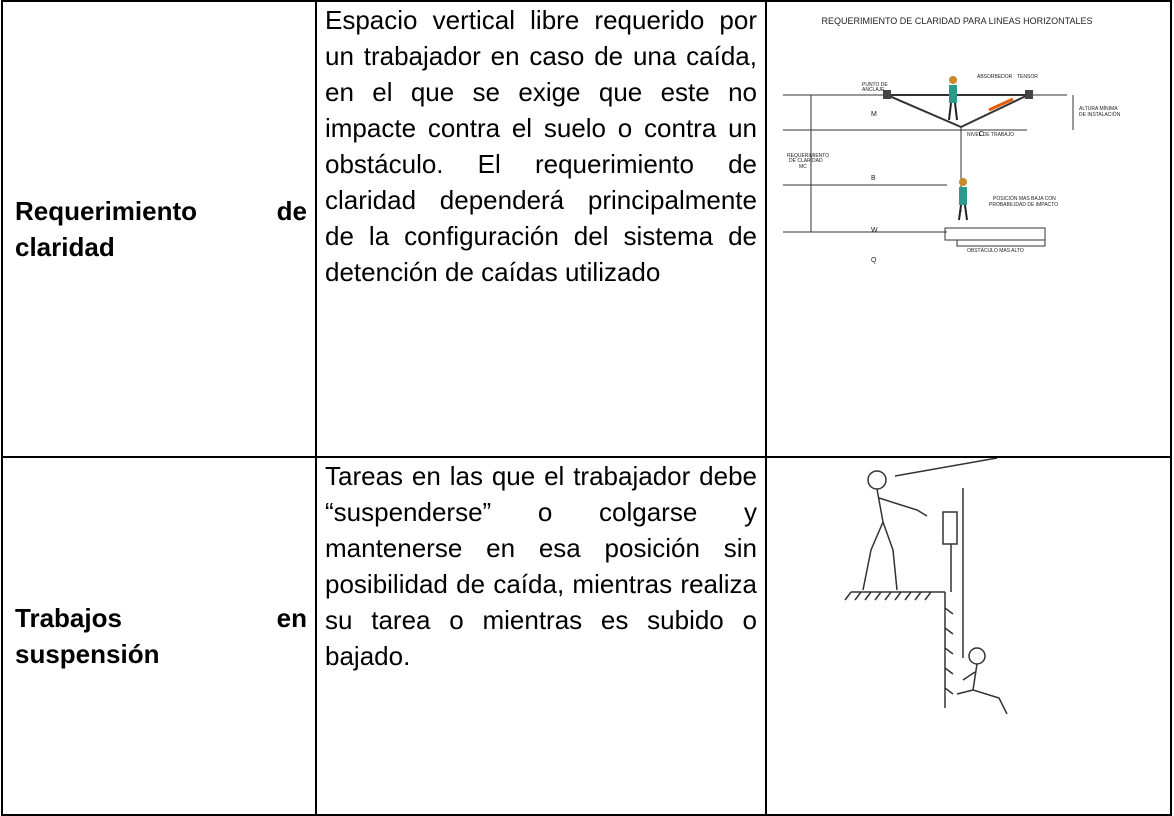 This screenshot has height=816, width=1174. Describe the element at coordinates (1100, 114) in the screenshot. I see `height-label: DE INSTALACIÓN` at that location.